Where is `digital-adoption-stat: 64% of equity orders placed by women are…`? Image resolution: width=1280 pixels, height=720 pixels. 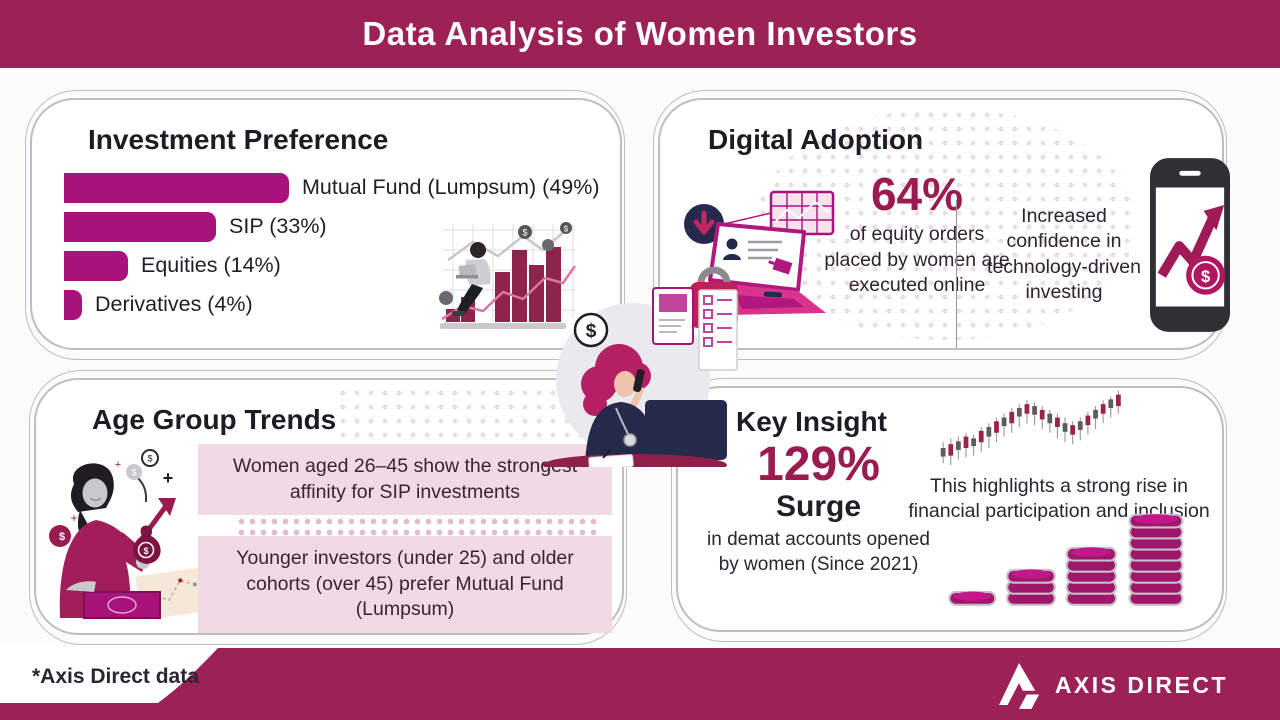
digital-adoption-stat: 64% of equity orders placed by women are… is located at coordinates (917, 234).